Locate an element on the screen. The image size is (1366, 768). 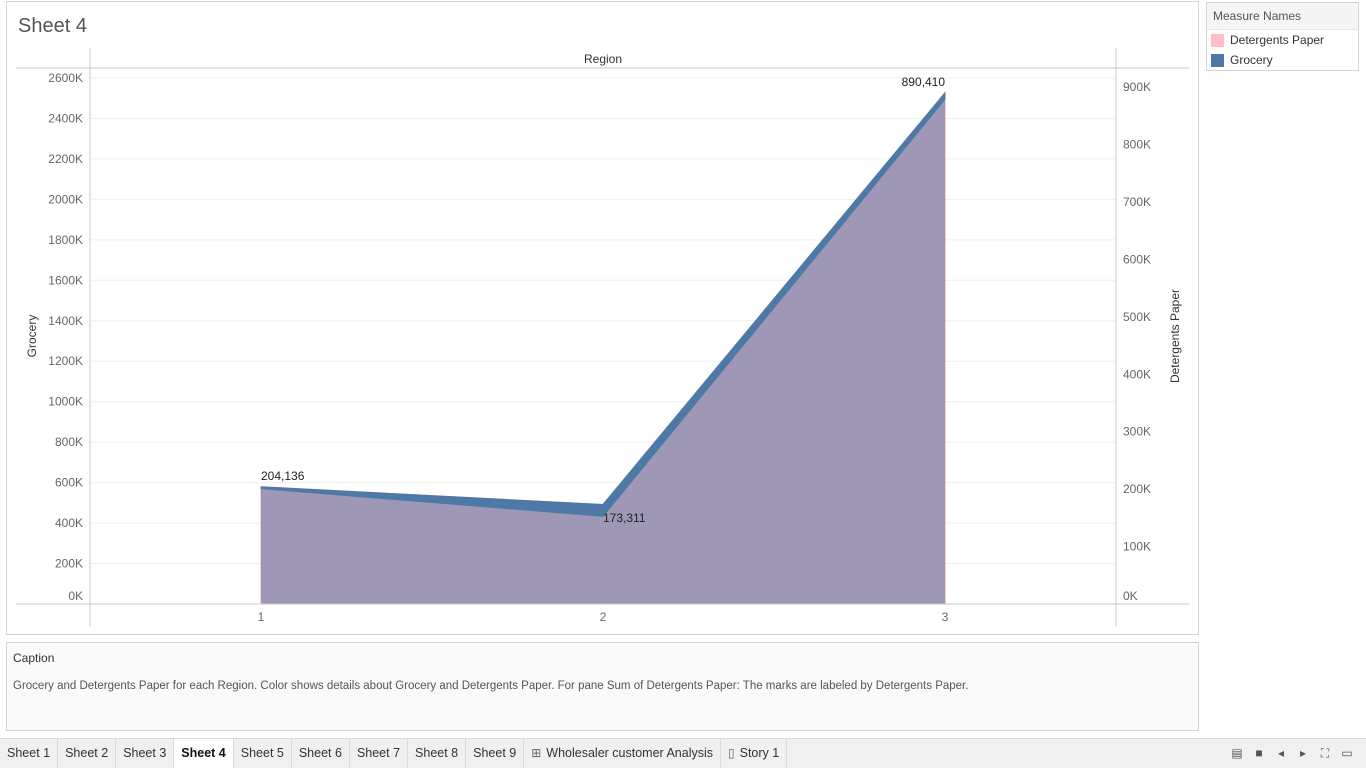
tab-sheet-1: Sheet 1 is located at coordinates (29, 753).